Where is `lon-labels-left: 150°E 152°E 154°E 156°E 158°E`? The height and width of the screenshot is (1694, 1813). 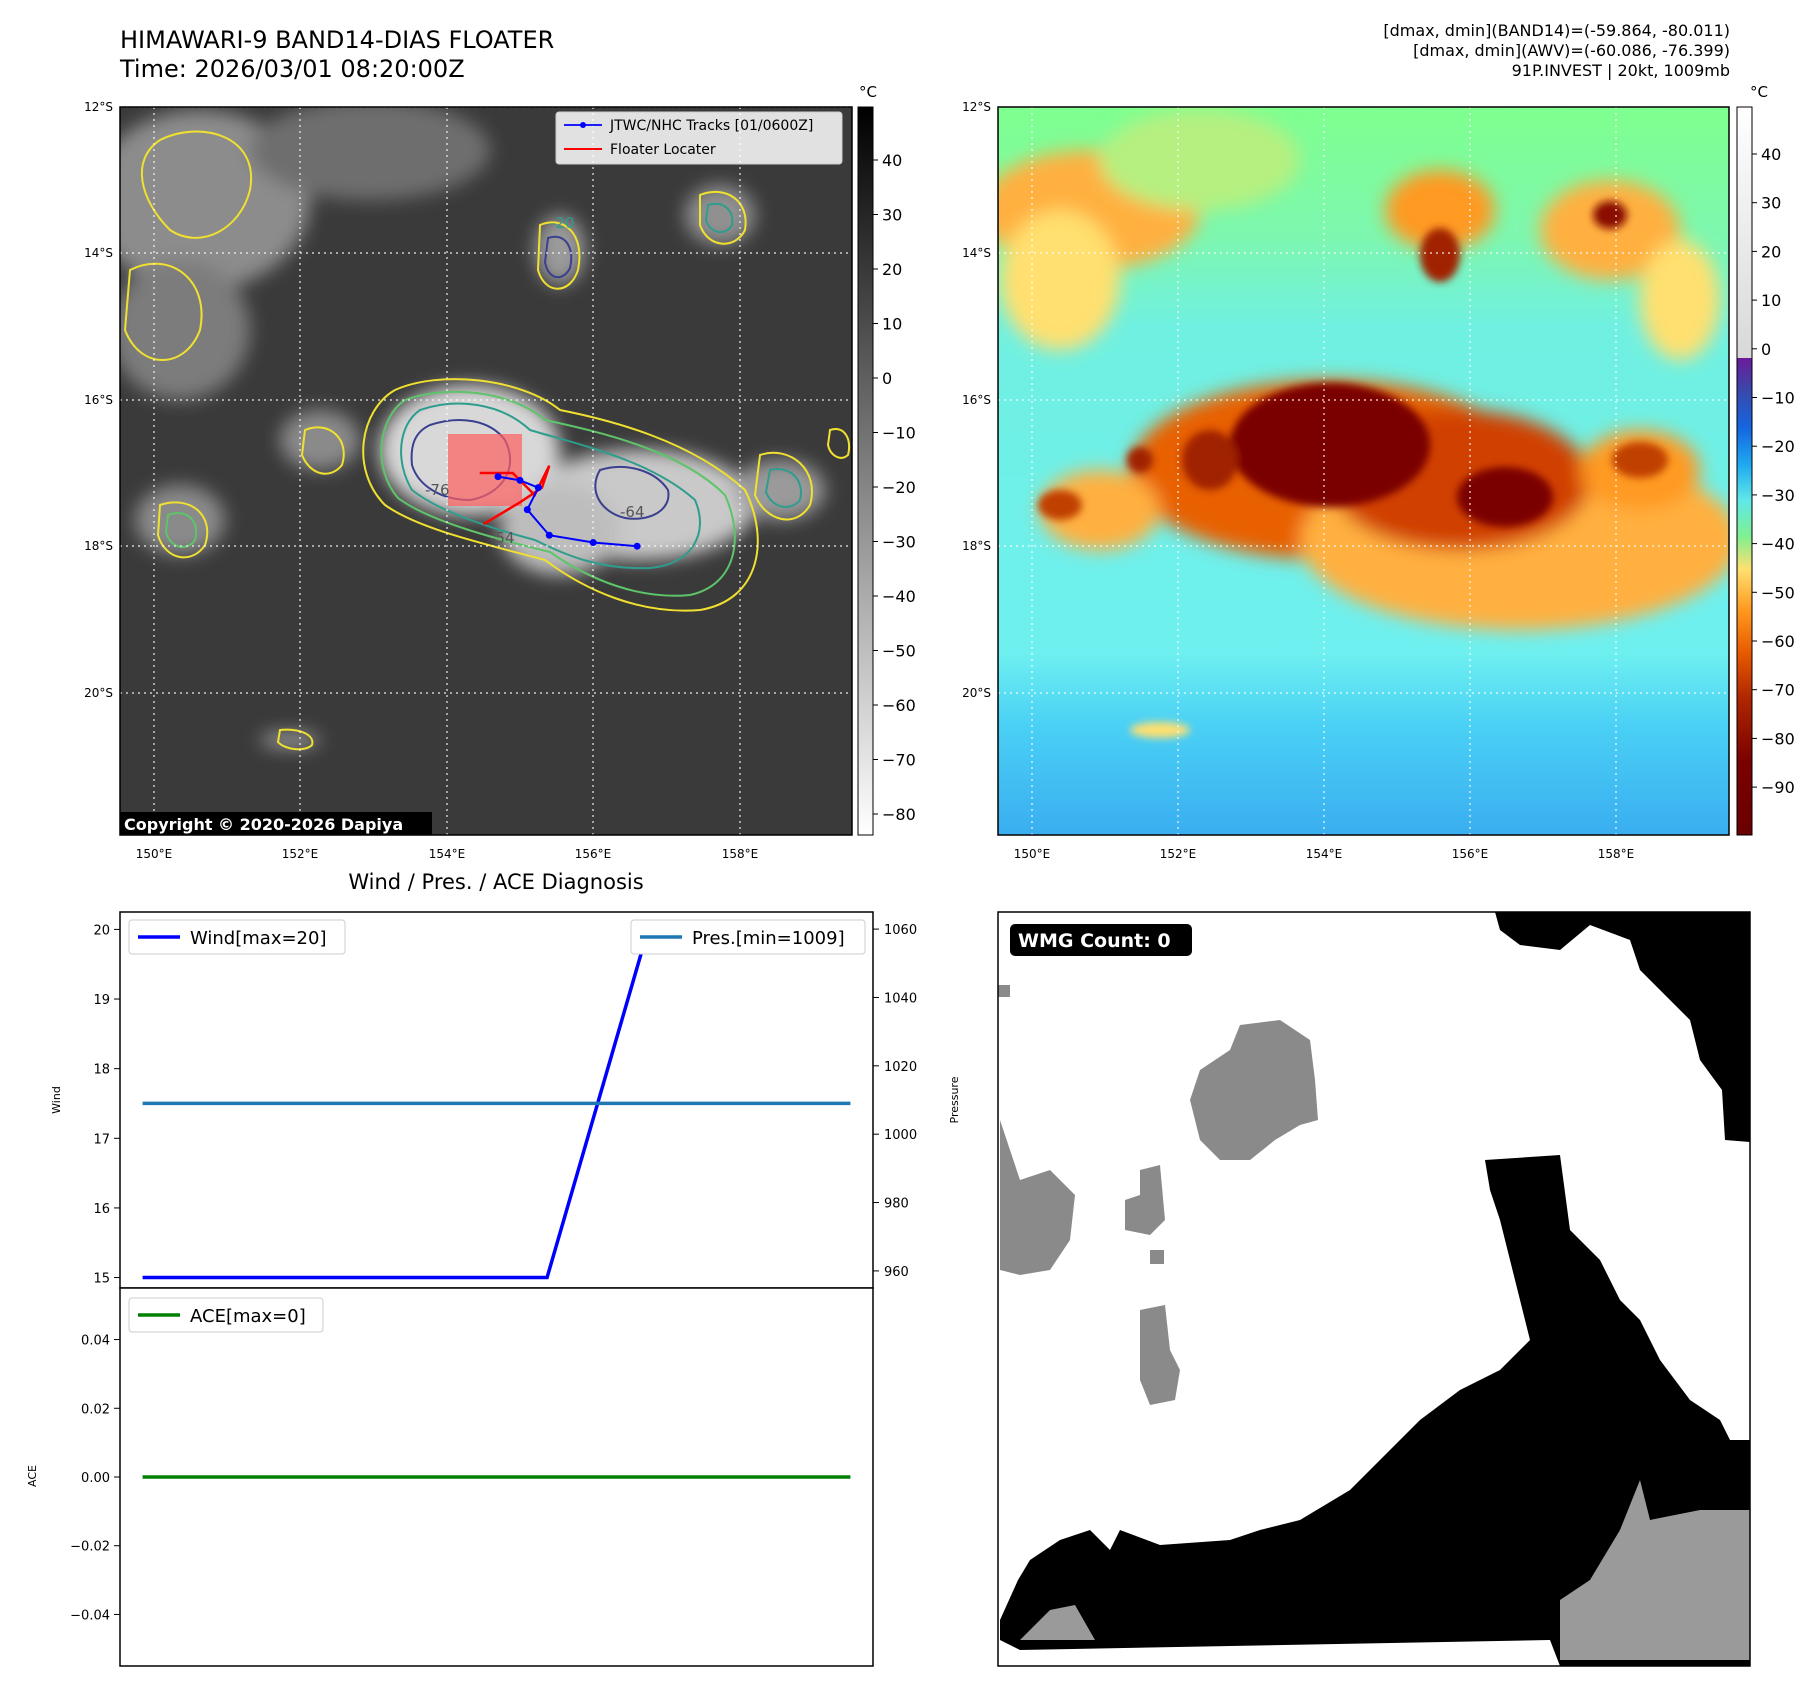
lon-labels-left: 150°E 152°E 154°E 156°E 158°E is located at coordinates (447, 854).